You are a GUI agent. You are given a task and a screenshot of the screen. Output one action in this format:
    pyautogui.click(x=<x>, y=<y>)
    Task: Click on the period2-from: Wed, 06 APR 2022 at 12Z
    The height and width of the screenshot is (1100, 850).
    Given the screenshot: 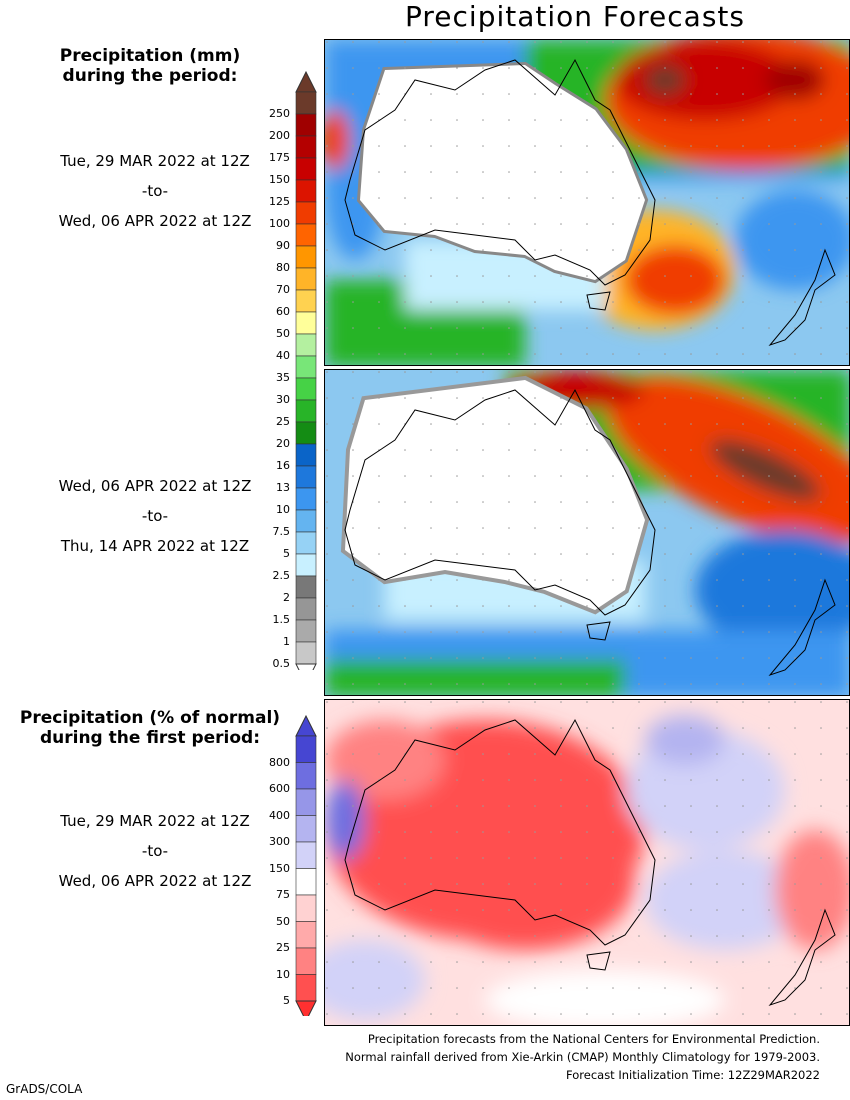 What is the action you would take?
    pyautogui.click(x=155, y=486)
    